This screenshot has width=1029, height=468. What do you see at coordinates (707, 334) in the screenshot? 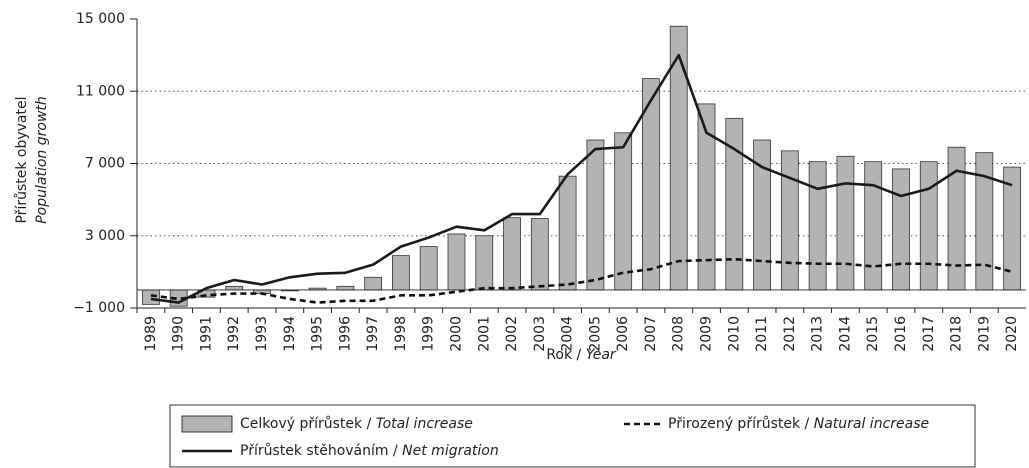
I see `x-tick-label: 2009` at bounding box center [707, 334].